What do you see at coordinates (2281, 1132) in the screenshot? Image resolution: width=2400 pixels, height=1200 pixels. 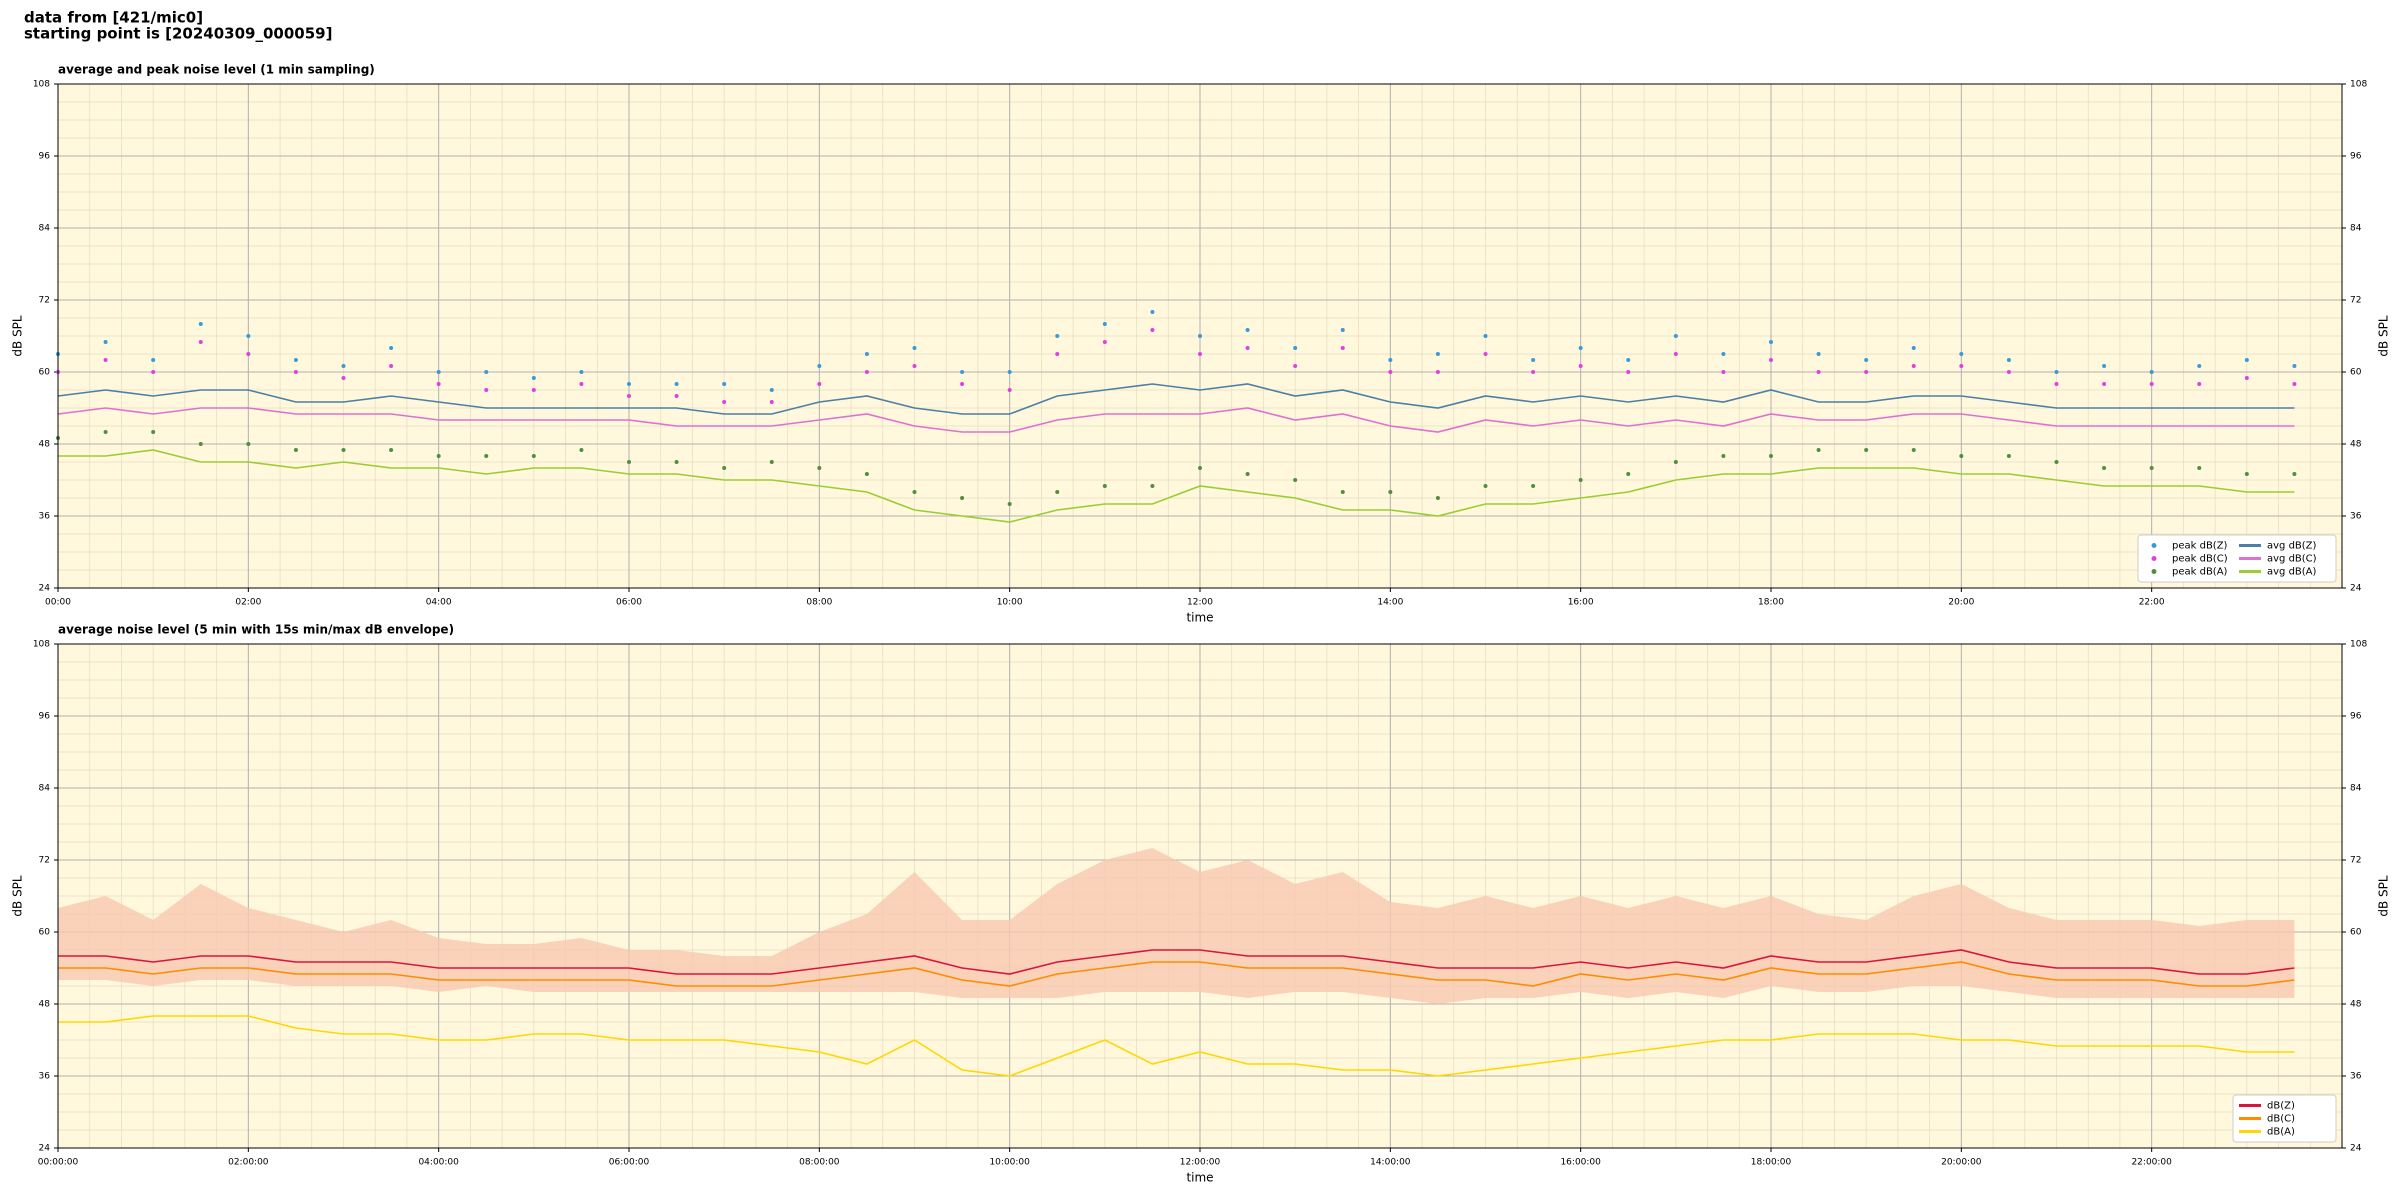 I see `legend-label: dB(A)` at bounding box center [2281, 1132].